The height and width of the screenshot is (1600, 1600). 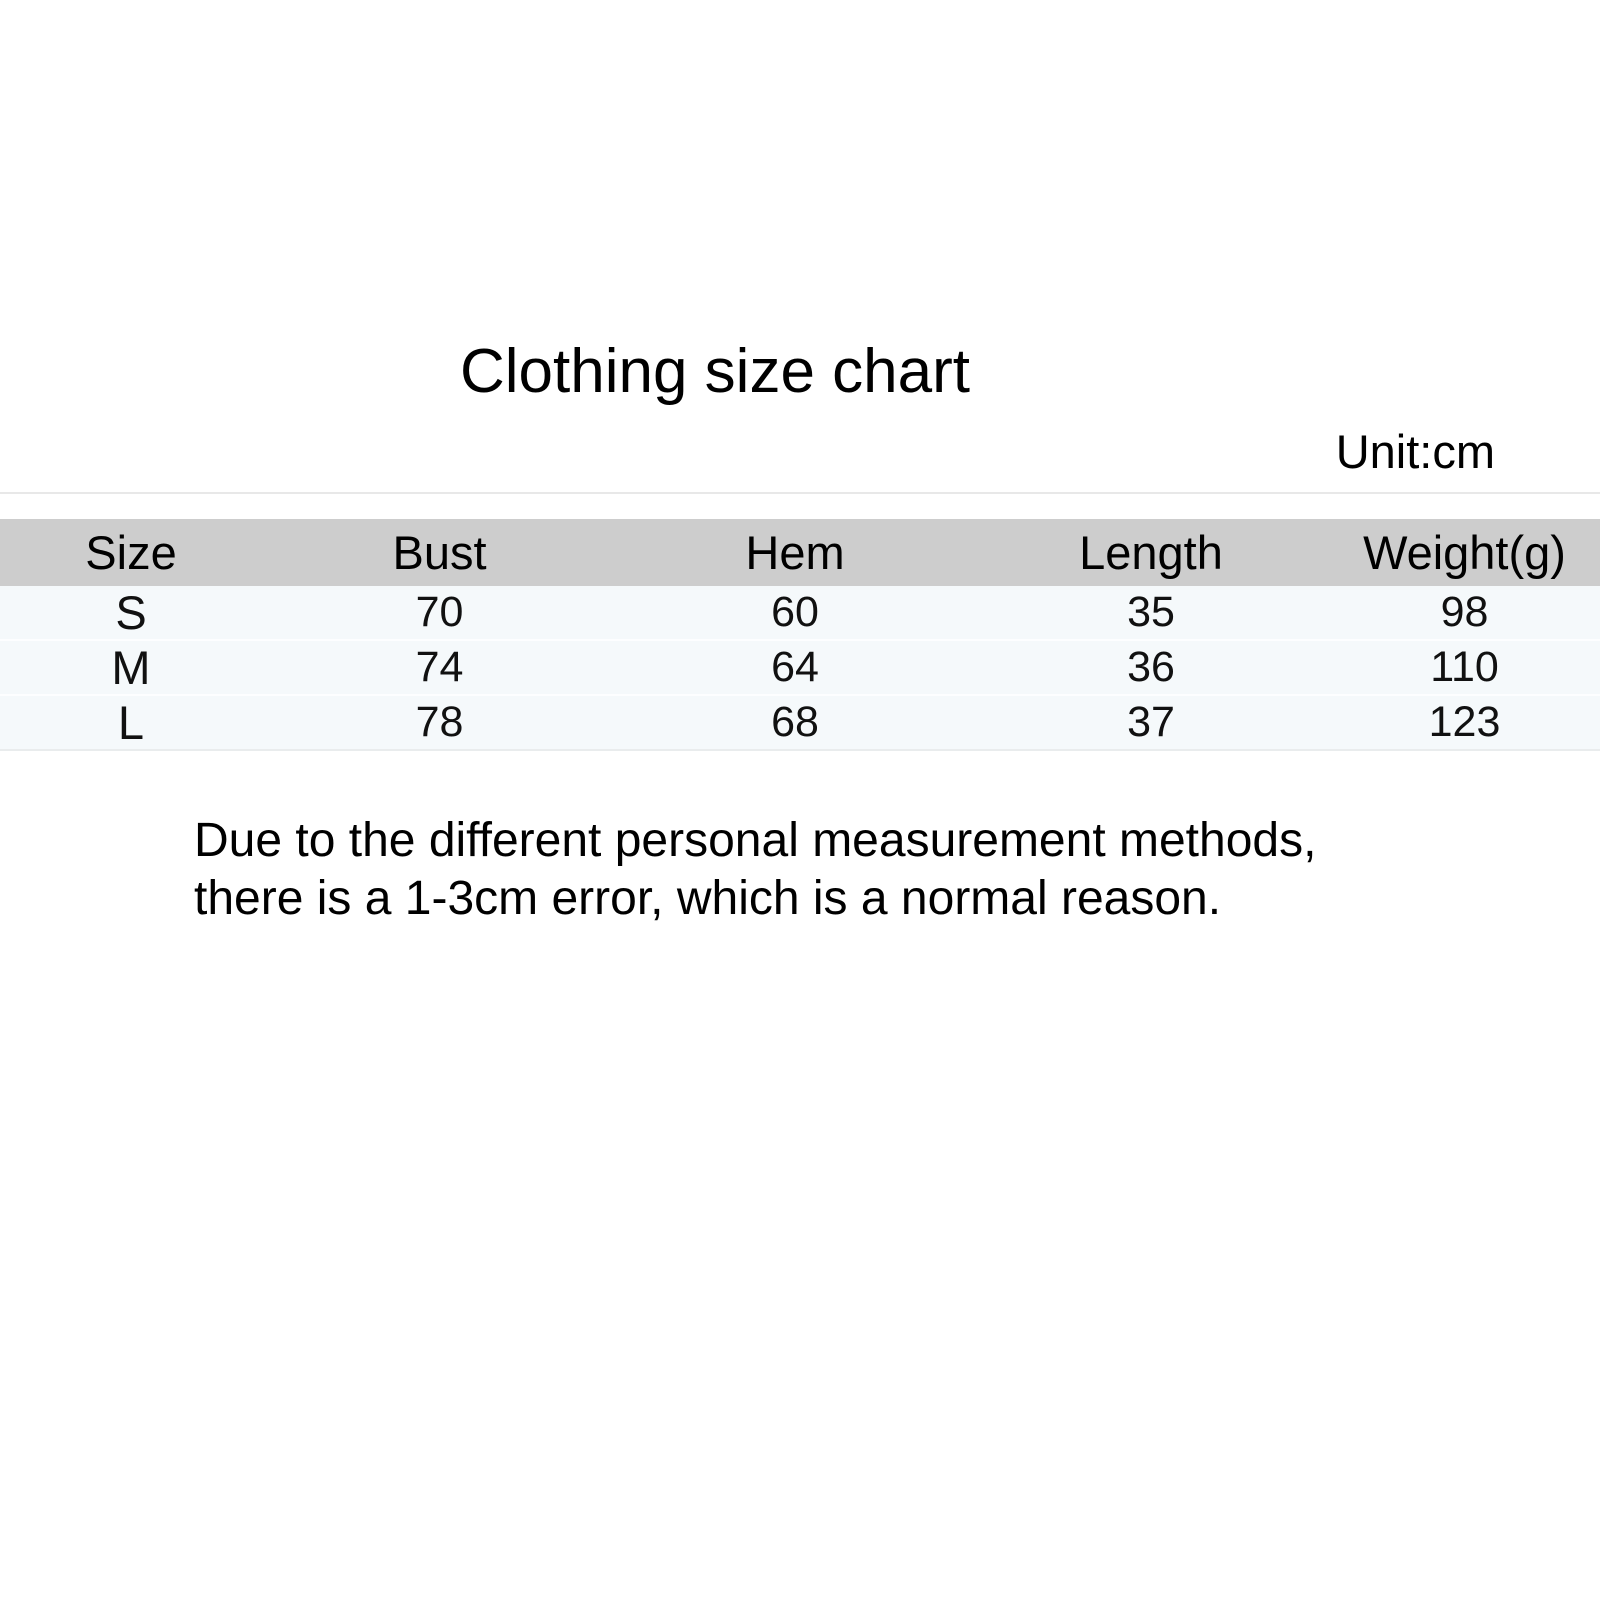 What do you see at coordinates (1464, 613) in the screenshot?
I see `cell-weight: 98` at bounding box center [1464, 613].